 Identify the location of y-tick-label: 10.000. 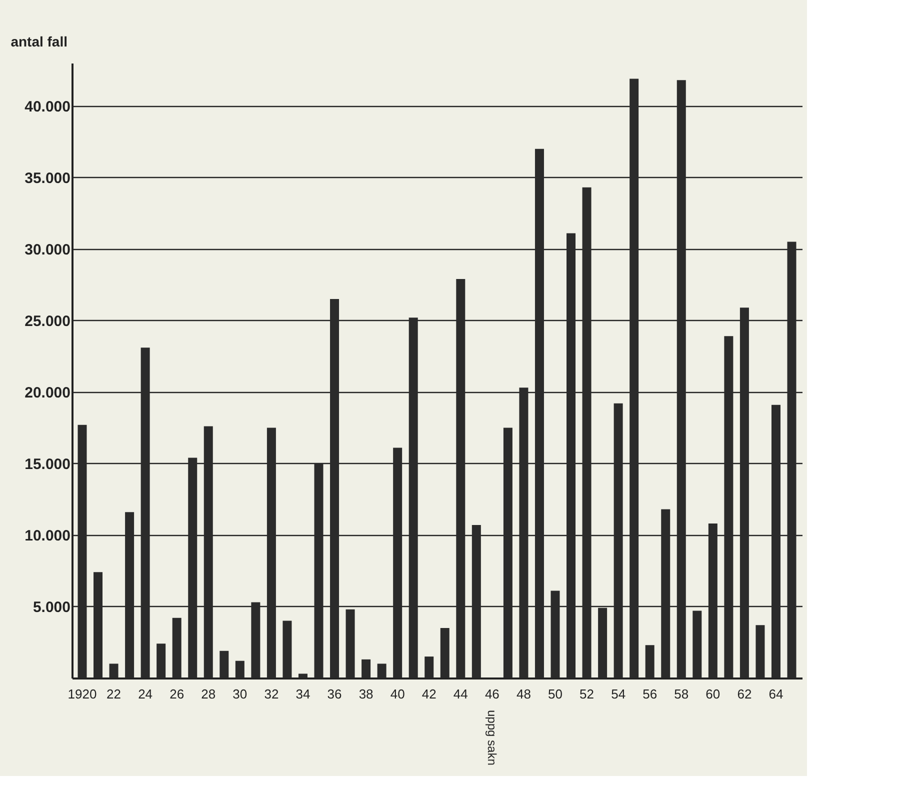
(47, 535).